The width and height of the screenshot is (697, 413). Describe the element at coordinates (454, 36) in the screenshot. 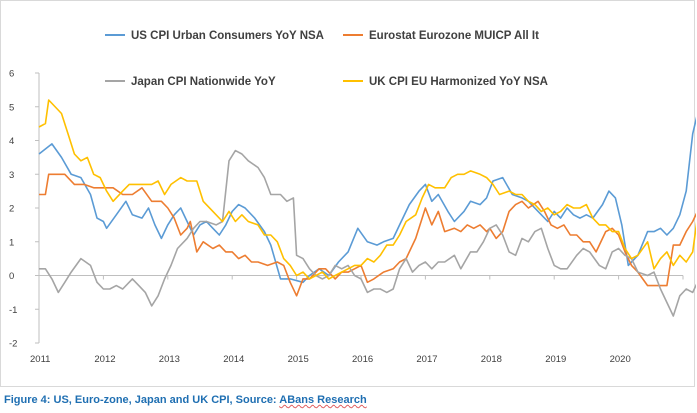

I see `legend-label-2: Eurostat Eurozone MUICP All It` at that location.